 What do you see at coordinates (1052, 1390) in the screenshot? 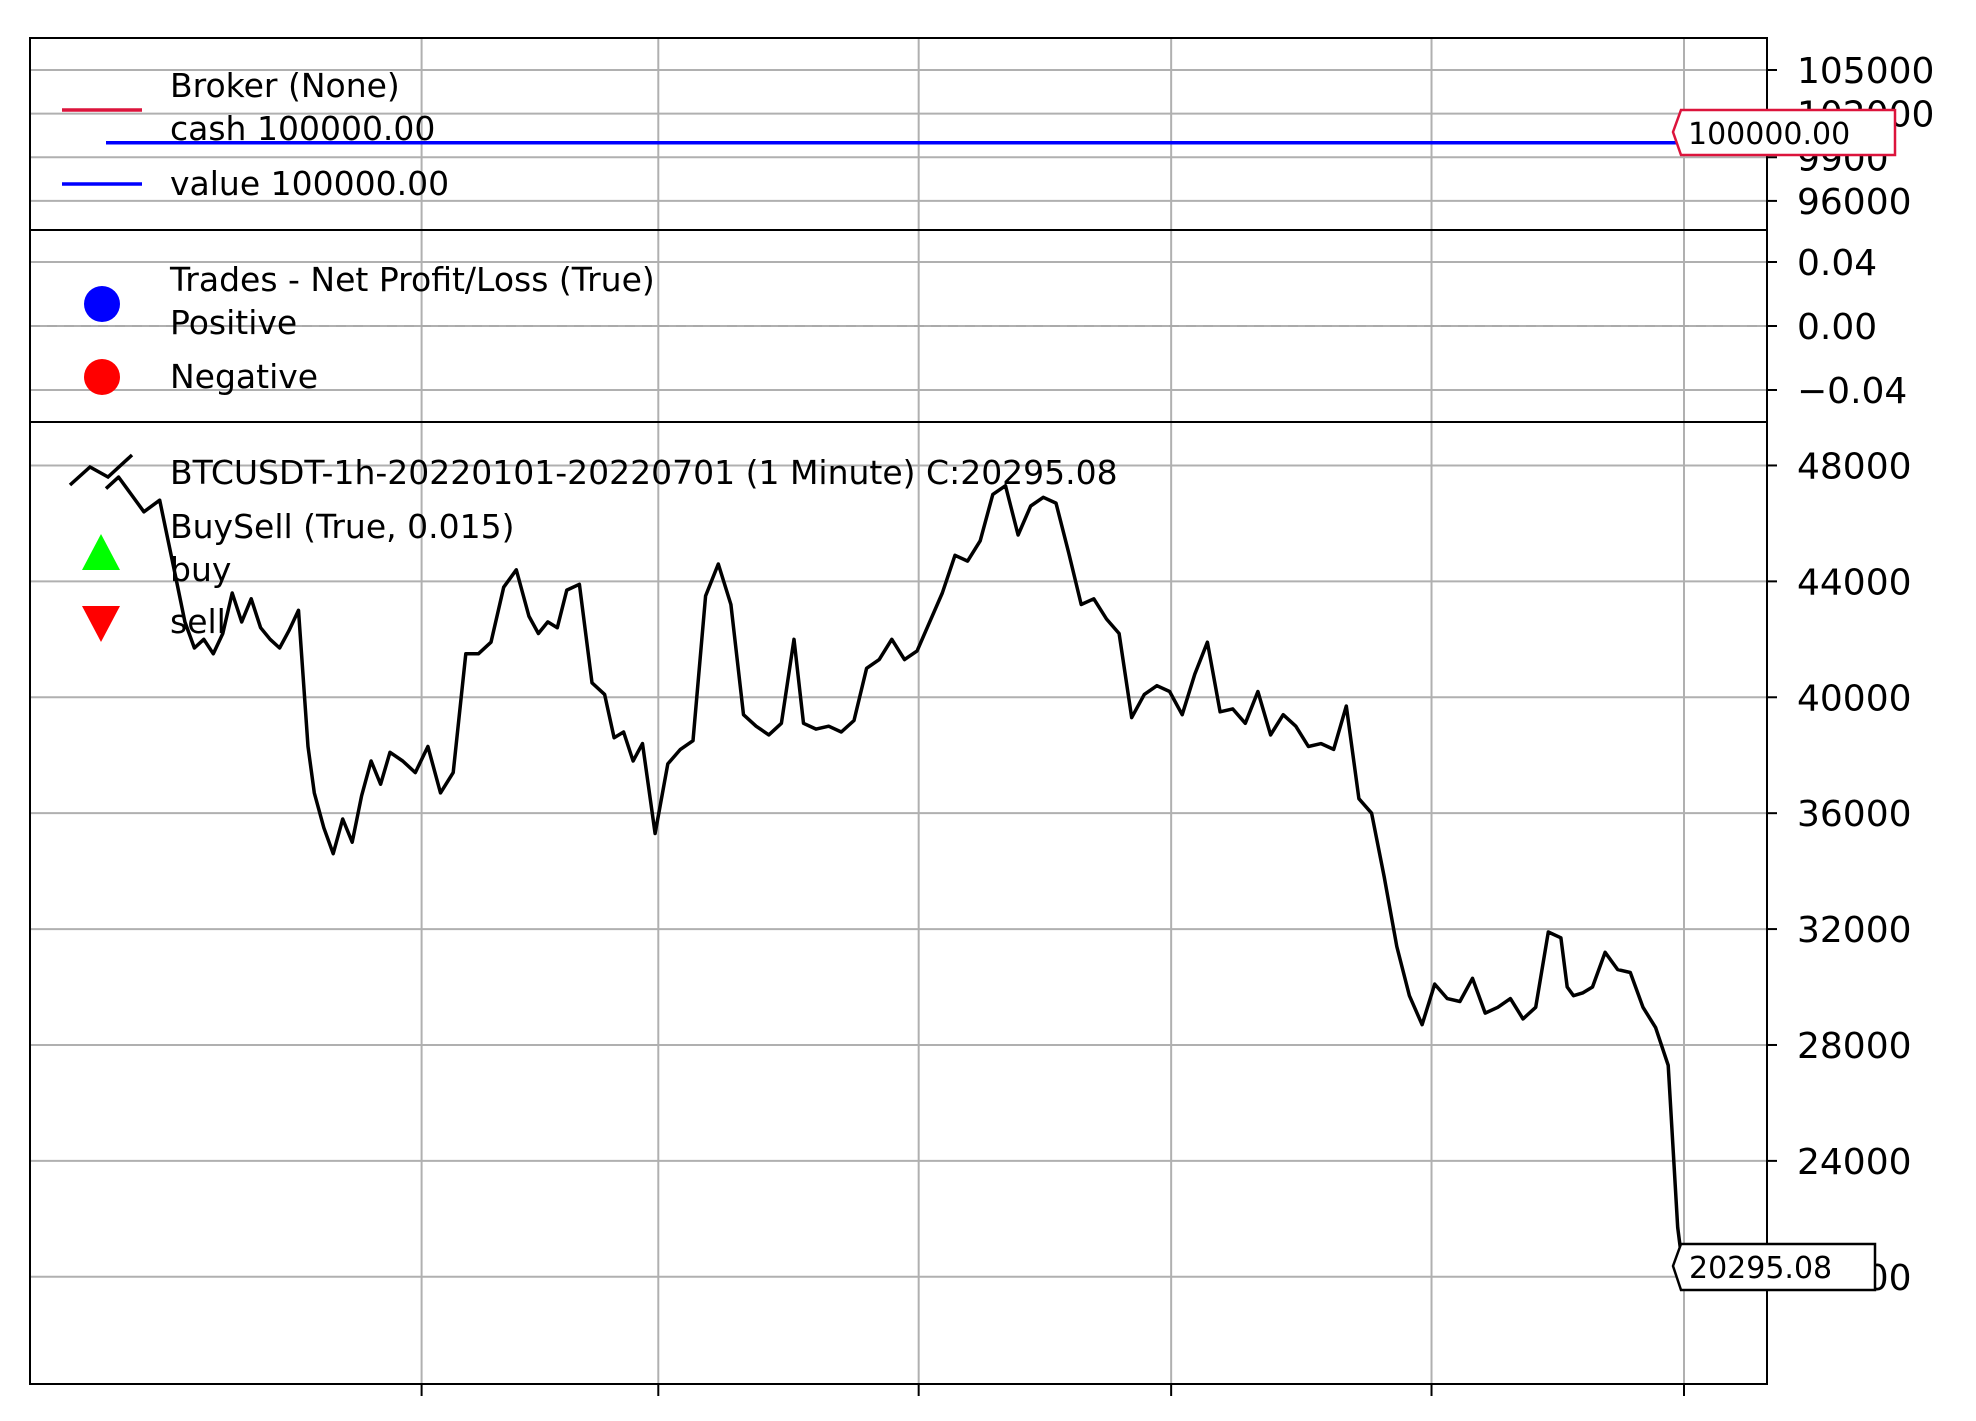
I see `x-axis-ticks` at bounding box center [1052, 1390].